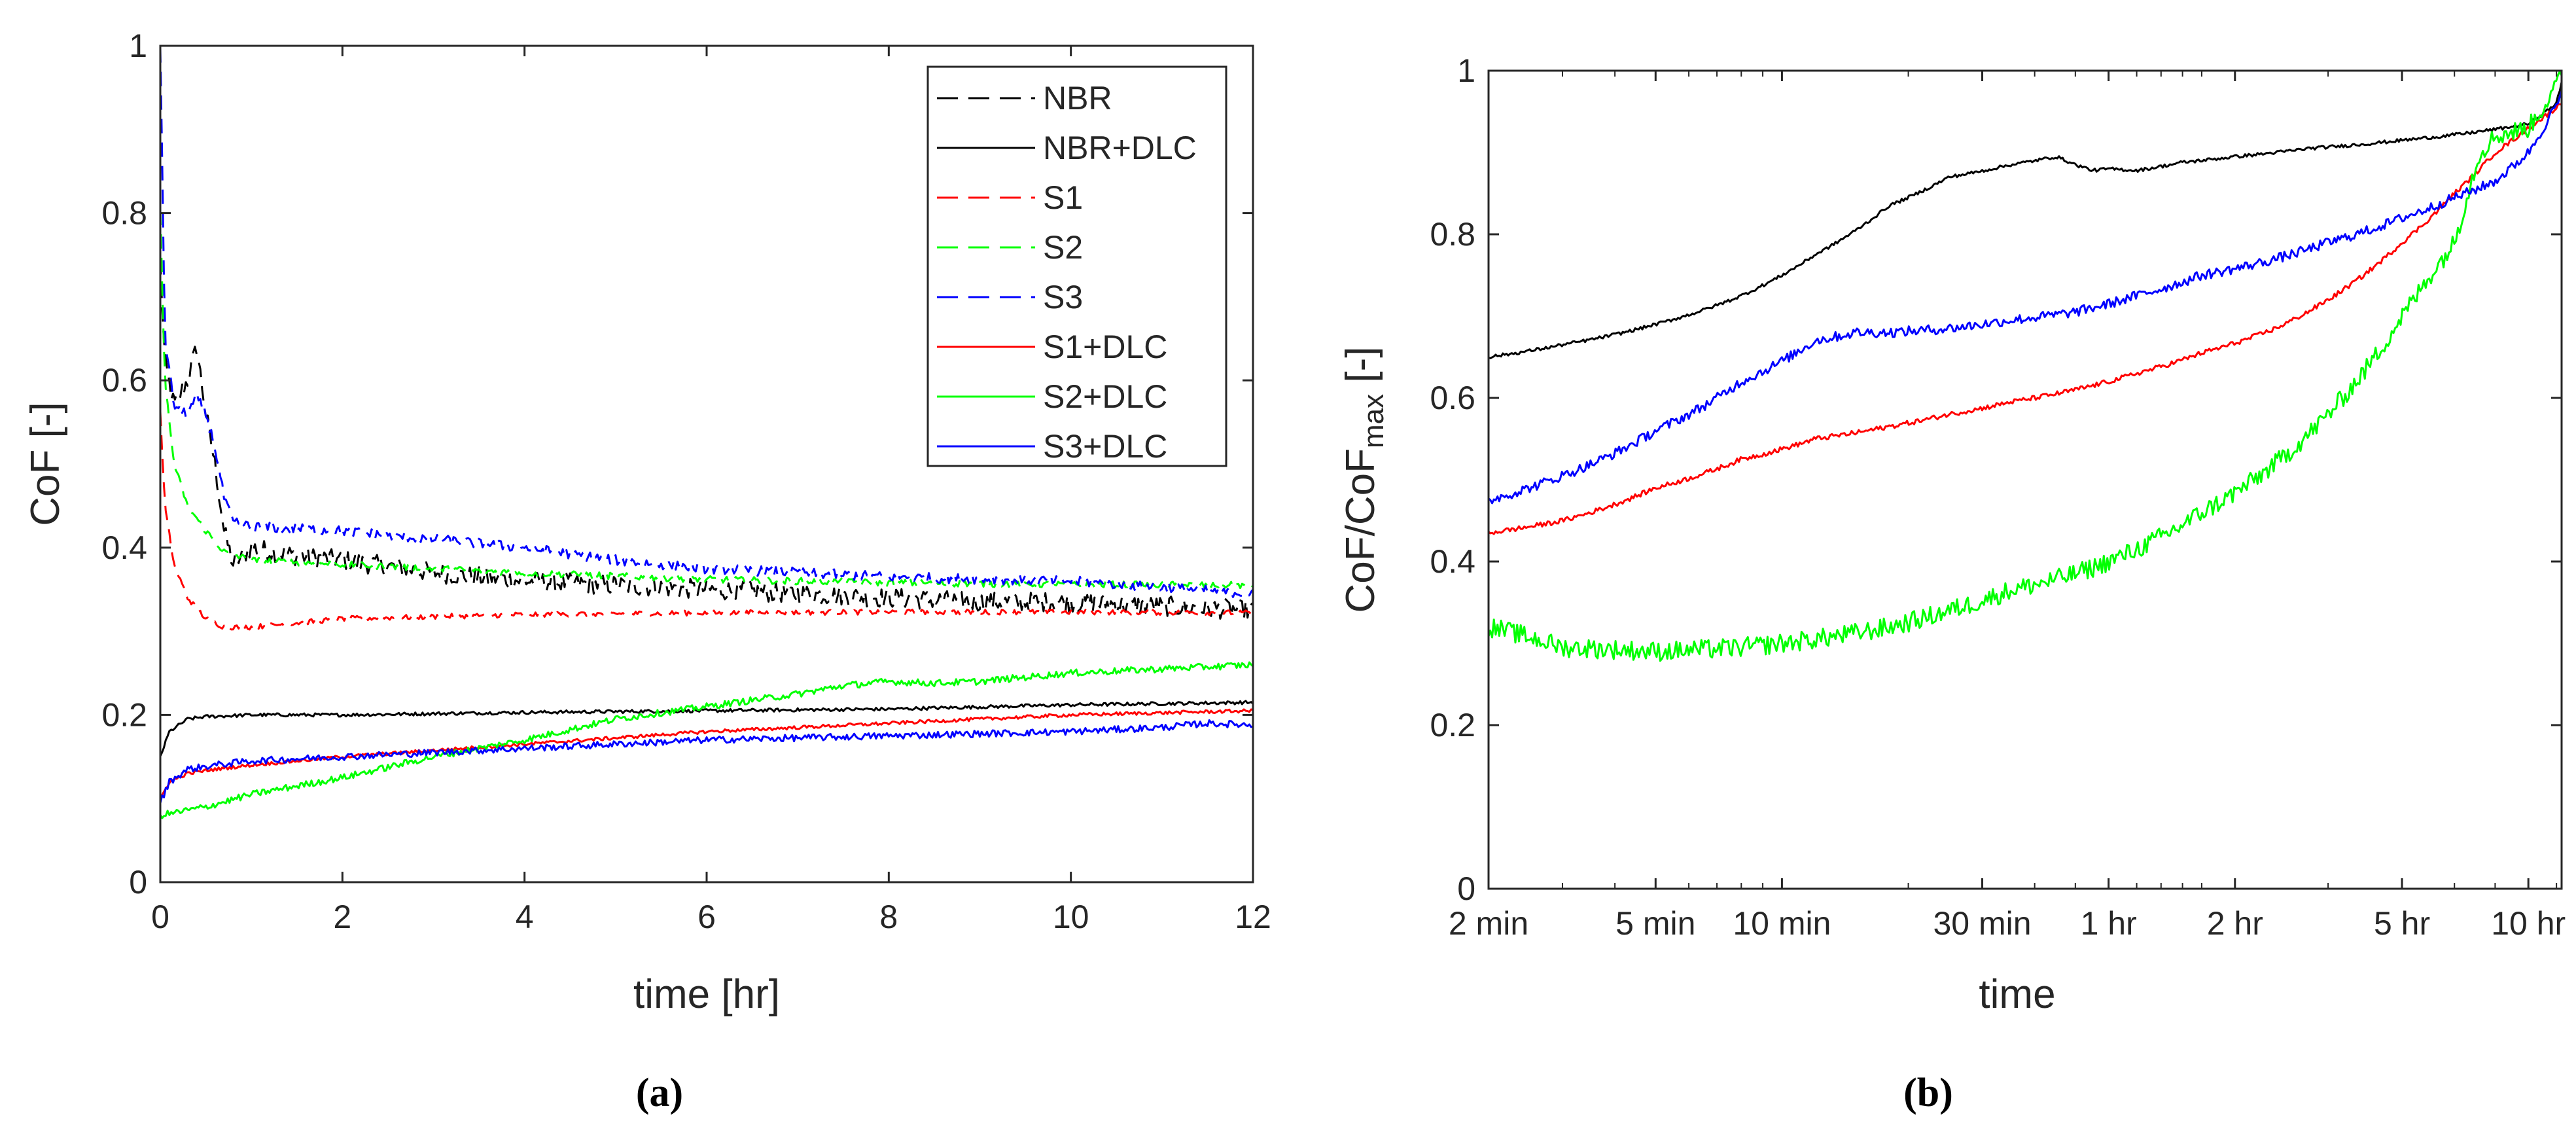  Describe the element at coordinates (1453, 725) in the screenshot. I see `chart-b-y-tick-label: 0.2` at that location.